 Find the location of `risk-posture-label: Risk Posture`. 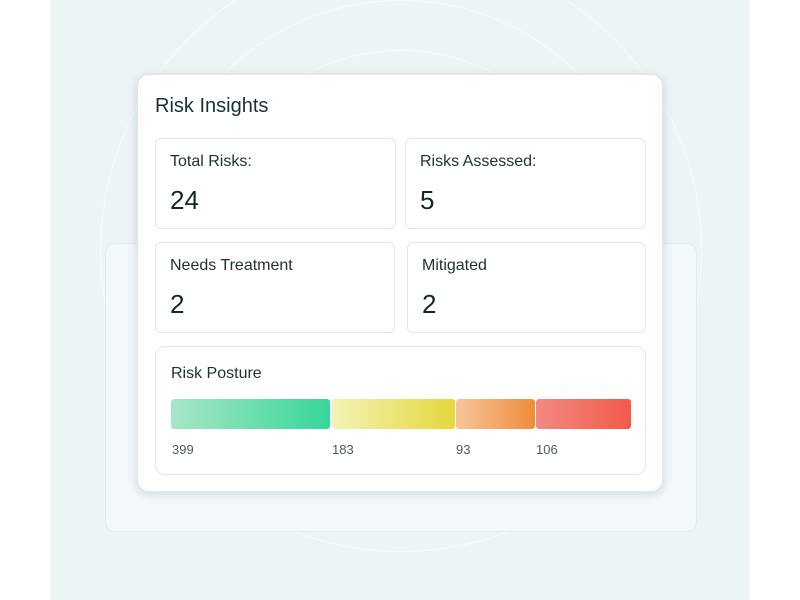

risk-posture-label: Risk Posture is located at coordinates (216, 373).